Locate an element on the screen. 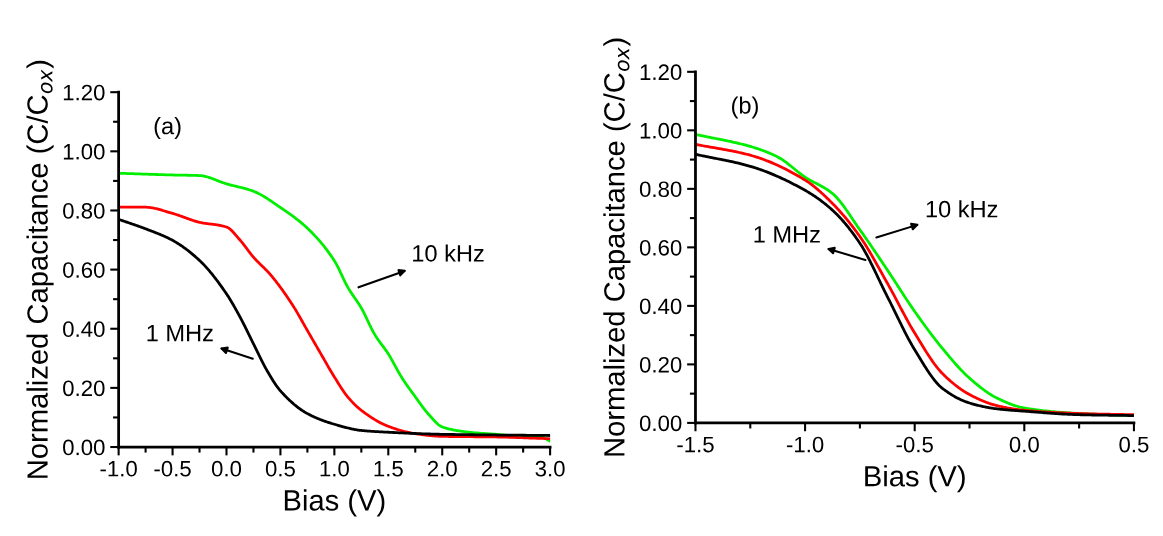 This screenshot has height=536, width=1163. x-tick-label: 1.0 is located at coordinates (334, 468).